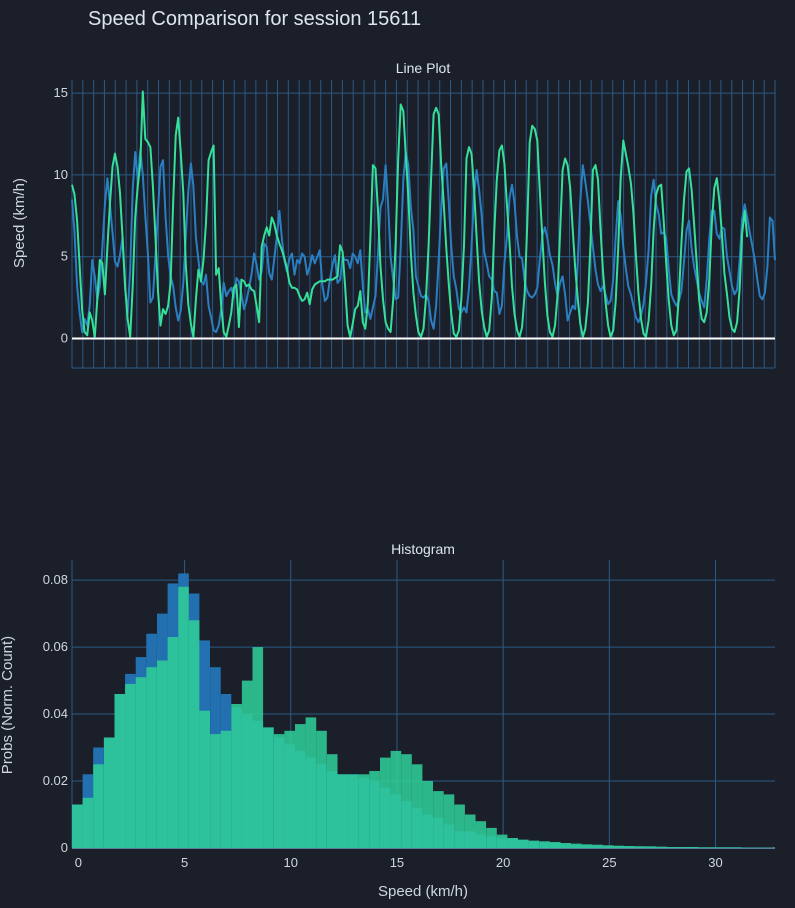 This screenshot has height=908, width=795. I want to click on histogram-xtick-label: 10, so click(291, 862).